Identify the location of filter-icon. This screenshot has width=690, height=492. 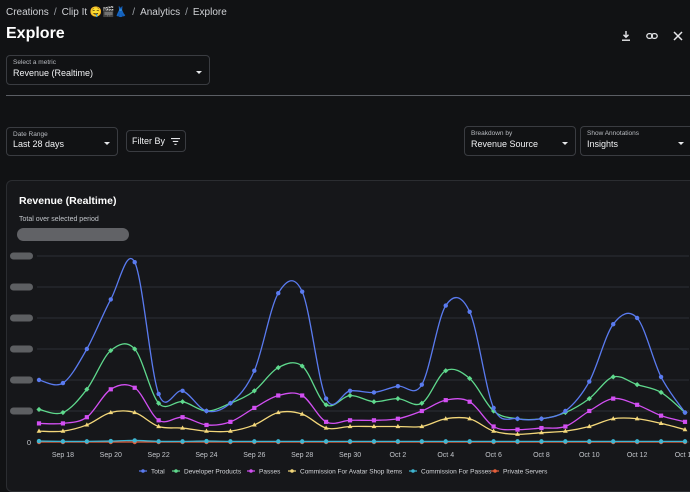
(175, 141).